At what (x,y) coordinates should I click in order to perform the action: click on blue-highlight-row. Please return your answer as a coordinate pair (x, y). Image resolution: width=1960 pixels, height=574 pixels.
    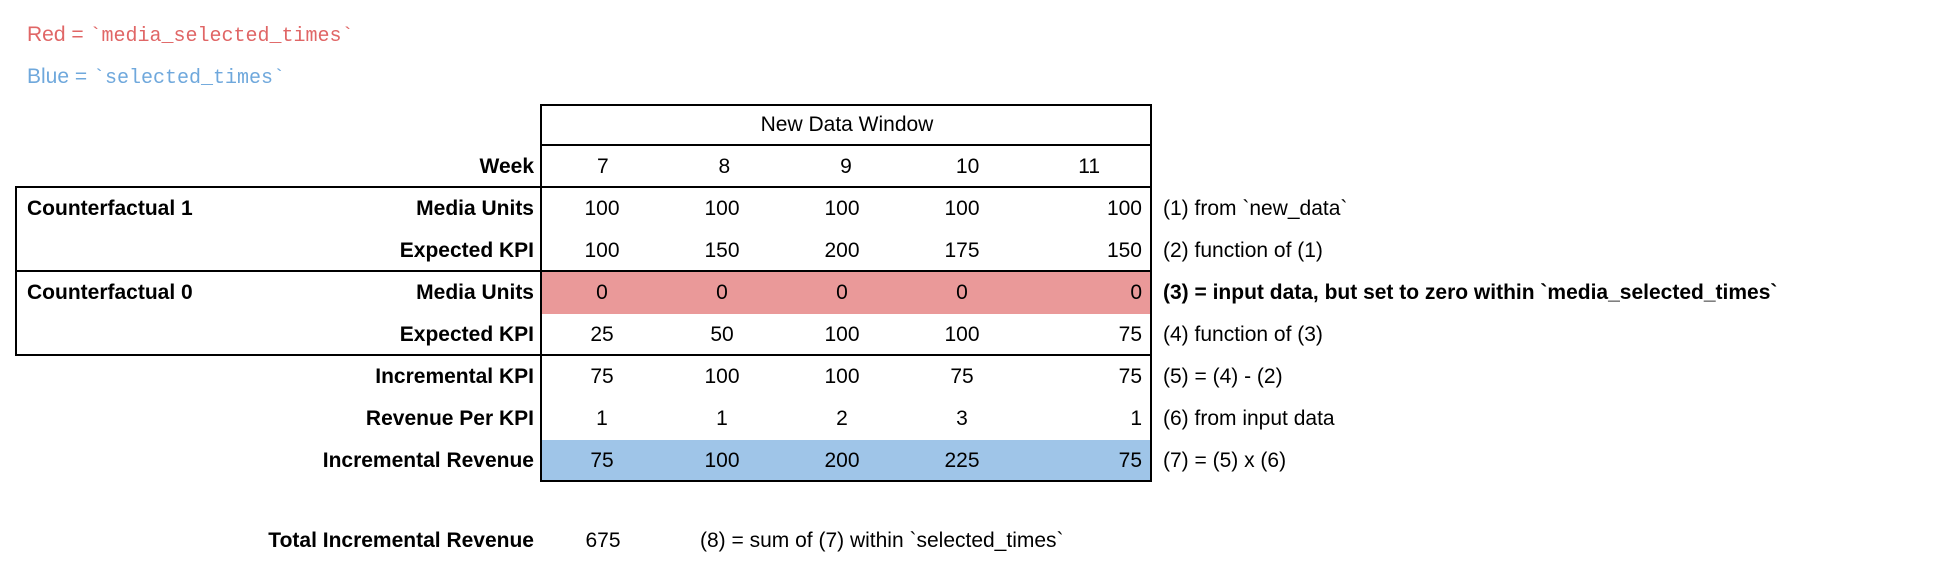
    Looking at the image, I should click on (846, 460).